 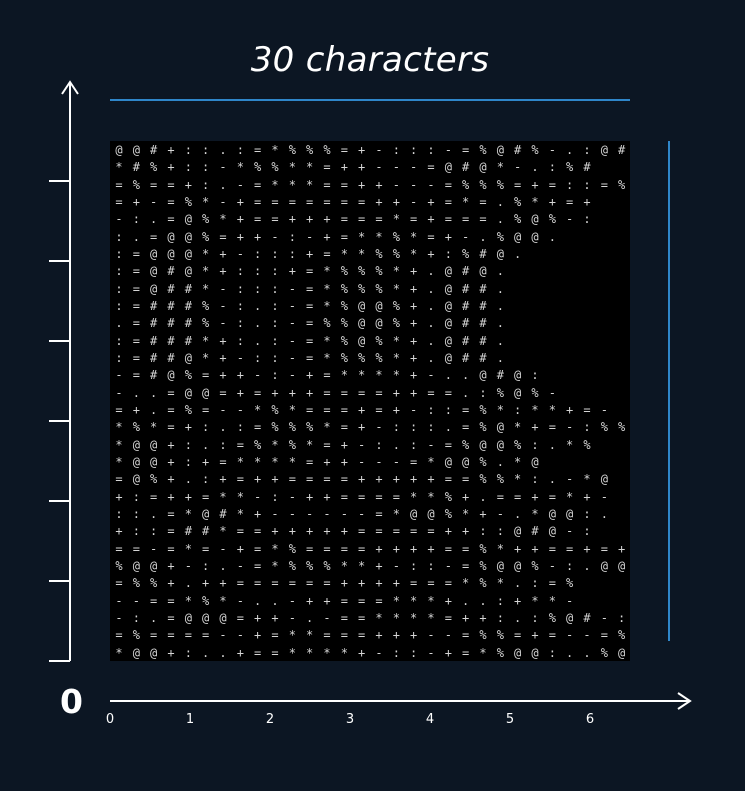 What do you see at coordinates (370, 462) in the screenshot?
I see `ascii-row: * @ @ +: + = * * * * = + + - - - = * @ @%. * @` at bounding box center [370, 462].